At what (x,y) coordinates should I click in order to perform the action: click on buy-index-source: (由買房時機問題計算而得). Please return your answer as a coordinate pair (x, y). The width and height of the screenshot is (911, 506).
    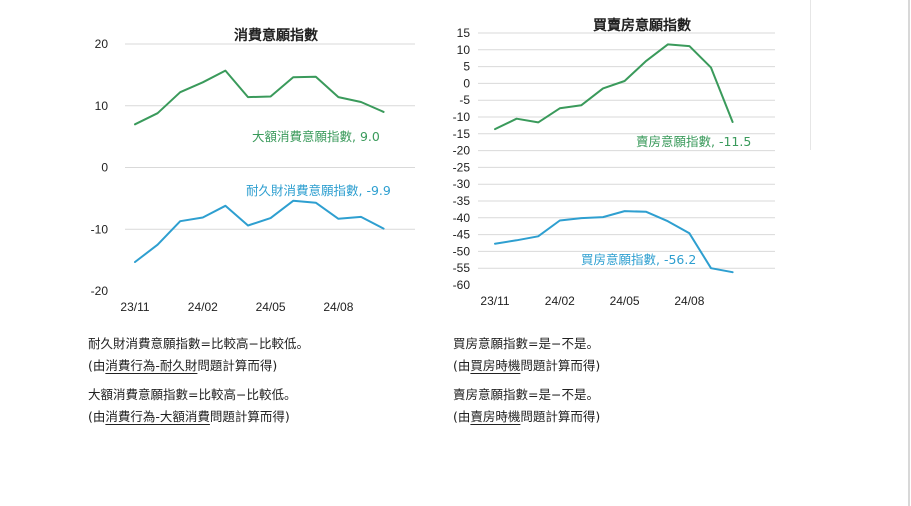
    Looking at the image, I should click on (526, 364).